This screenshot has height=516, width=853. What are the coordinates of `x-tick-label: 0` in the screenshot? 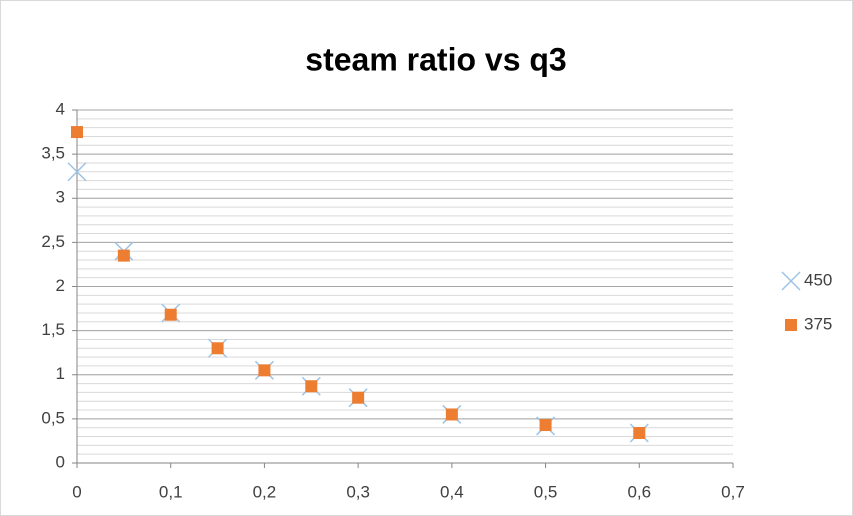 It's located at (76, 491).